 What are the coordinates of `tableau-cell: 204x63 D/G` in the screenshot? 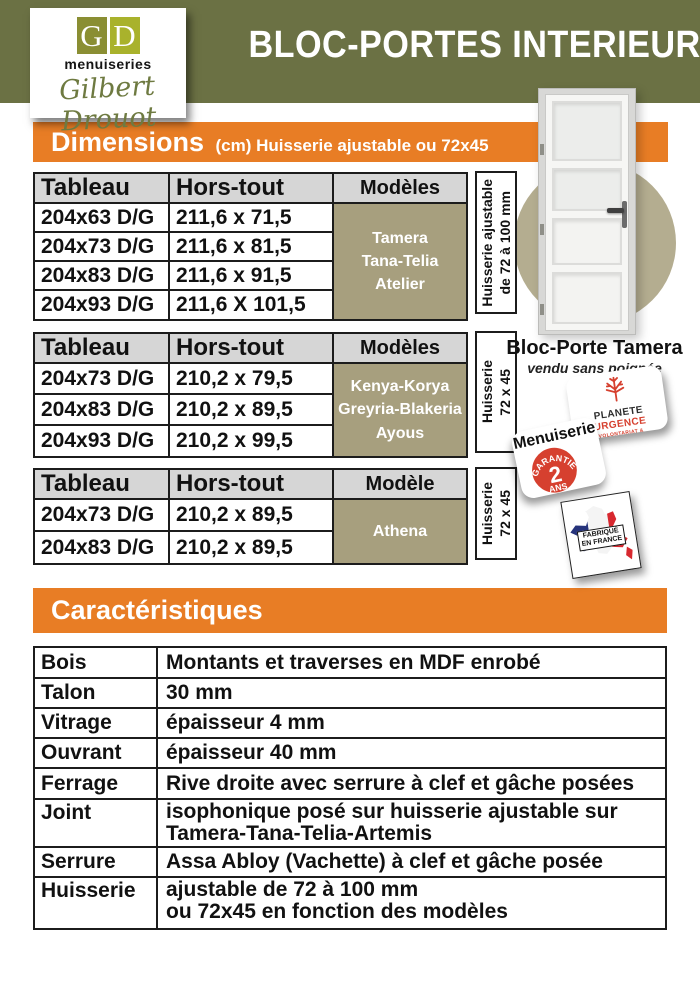 It's located at (101, 217).